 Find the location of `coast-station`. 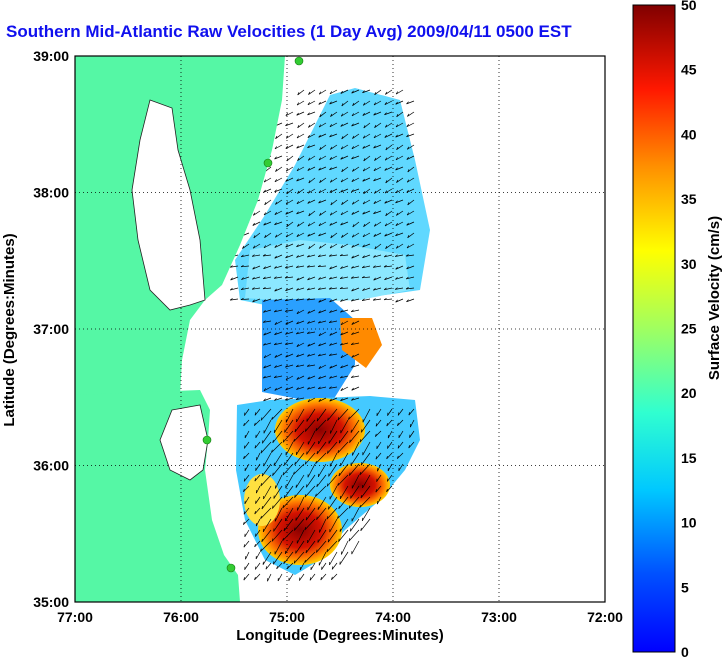

coast-station is located at coordinates (231, 568).